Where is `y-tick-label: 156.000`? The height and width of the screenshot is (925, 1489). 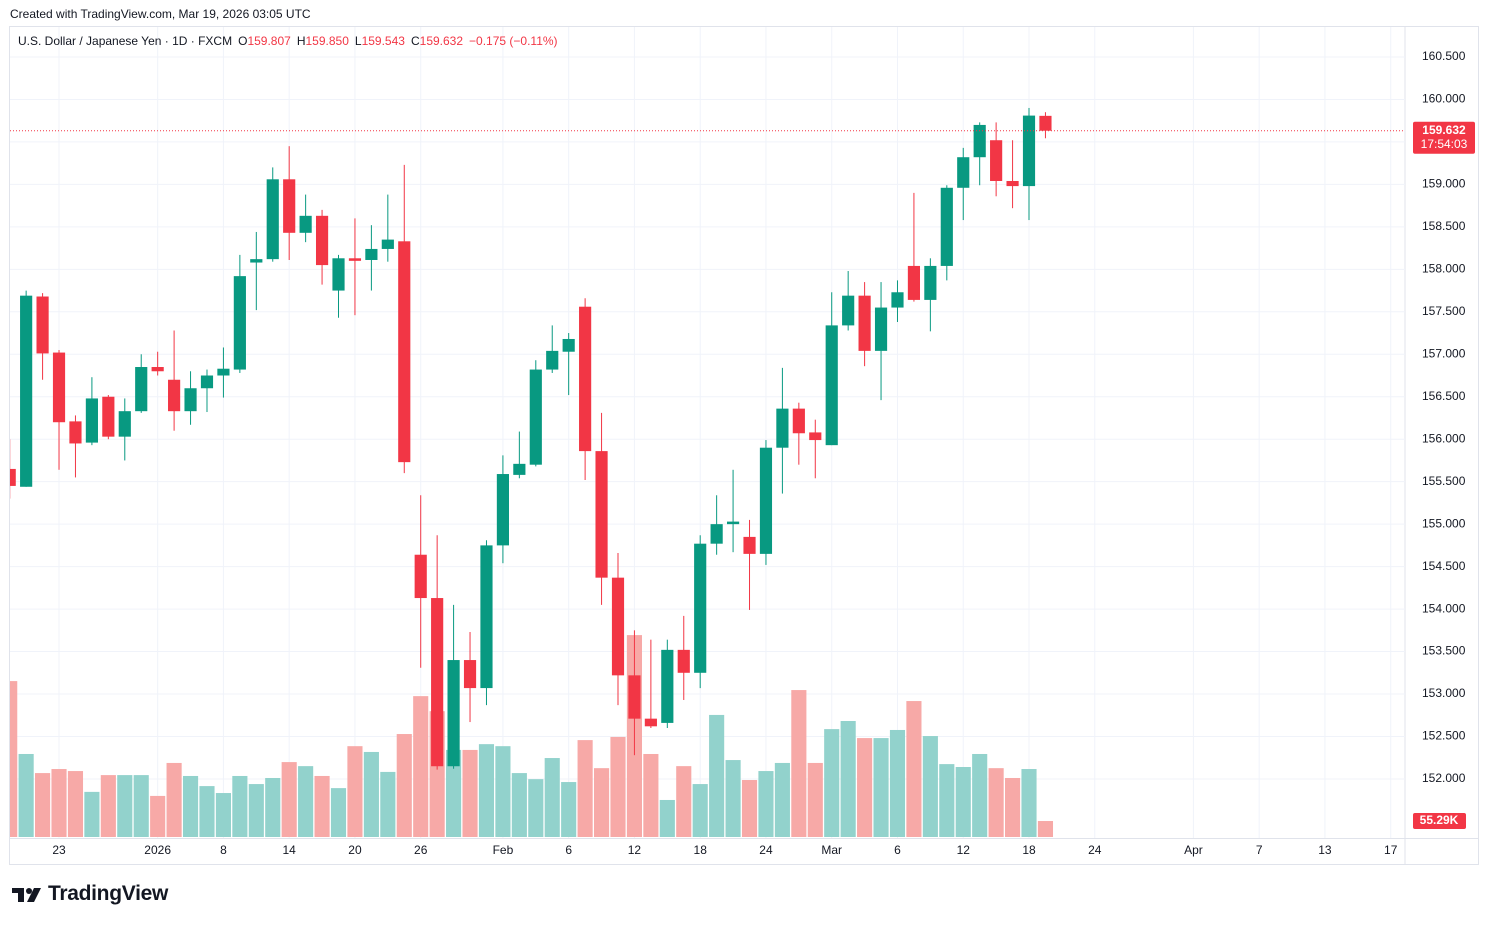 y-tick-label: 156.000 is located at coordinates (1444, 438).